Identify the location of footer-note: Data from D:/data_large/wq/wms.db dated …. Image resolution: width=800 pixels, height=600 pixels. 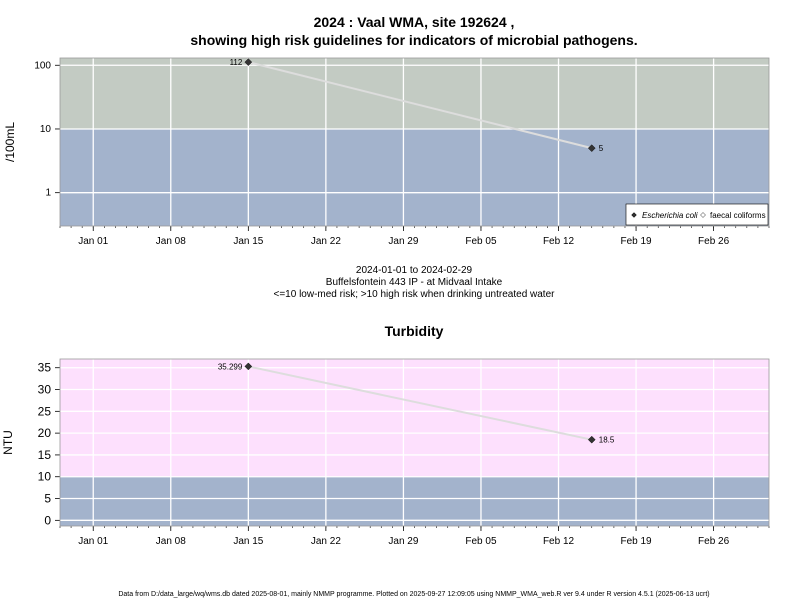
(413, 594).